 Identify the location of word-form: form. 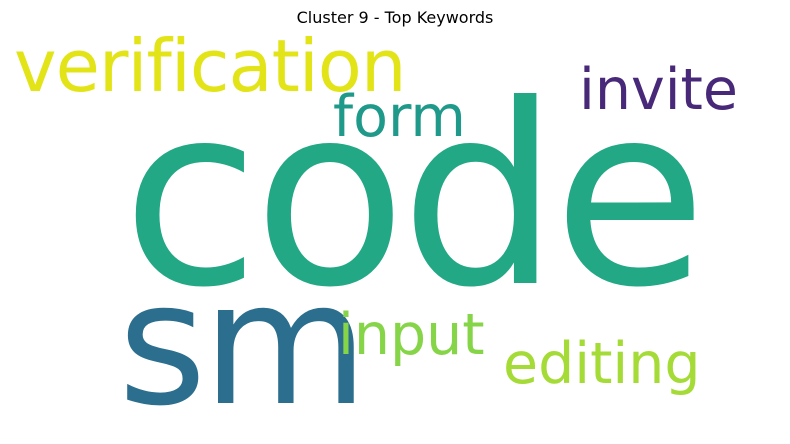
(399, 117).